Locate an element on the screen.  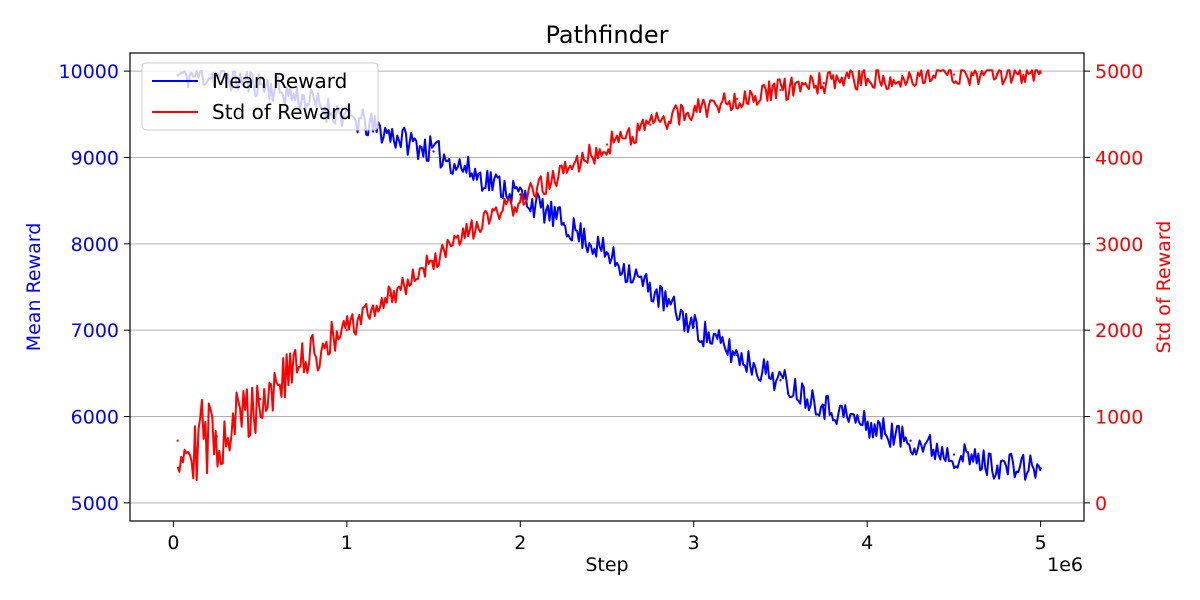
y-left-tick-label: 6000 is located at coordinates (95, 418).